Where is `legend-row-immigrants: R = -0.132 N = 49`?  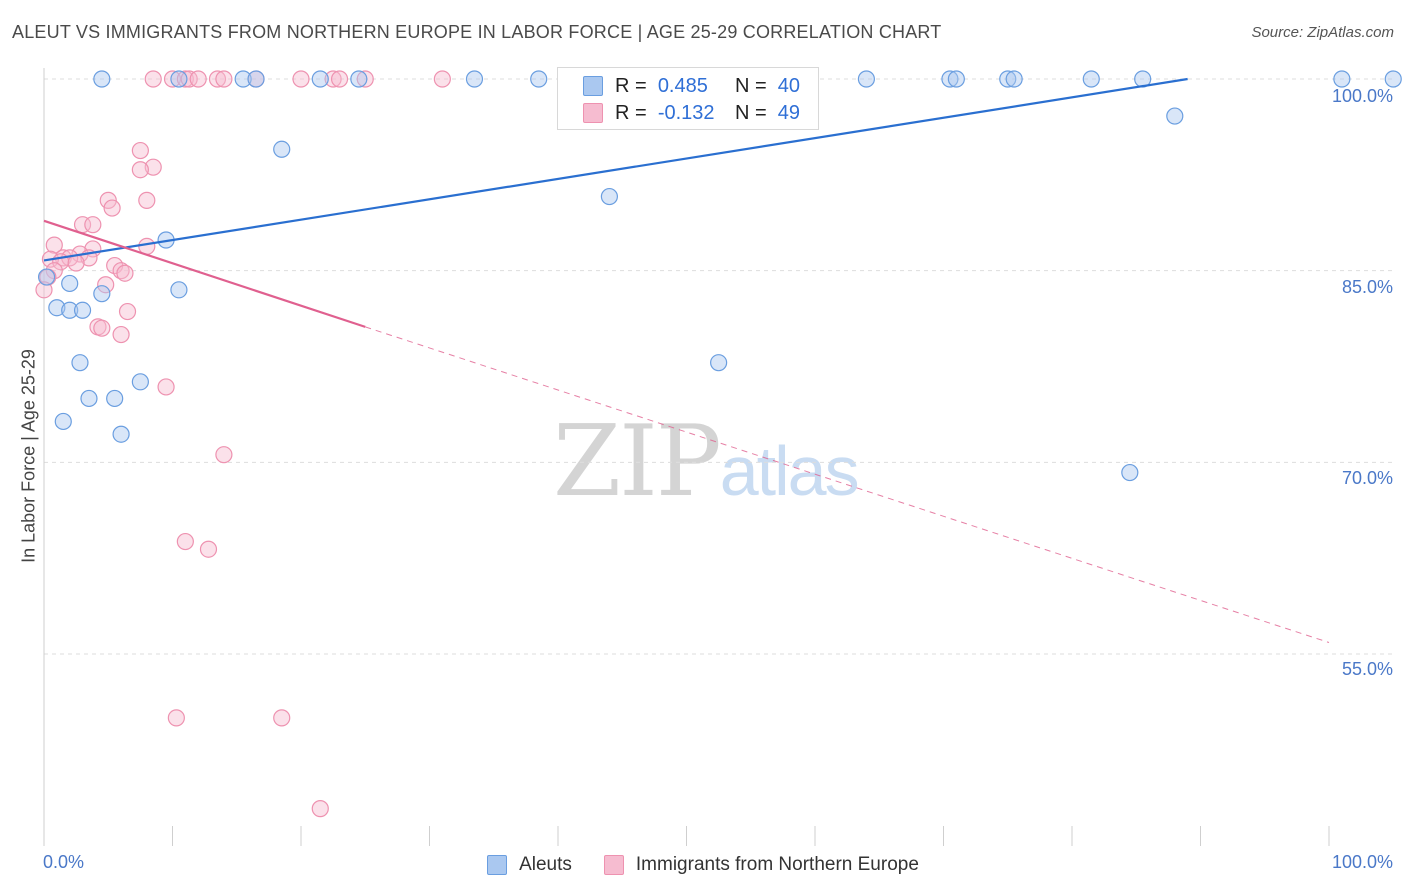 legend-row-immigrants: R = -0.132 N = 49 is located at coordinates (691, 113).